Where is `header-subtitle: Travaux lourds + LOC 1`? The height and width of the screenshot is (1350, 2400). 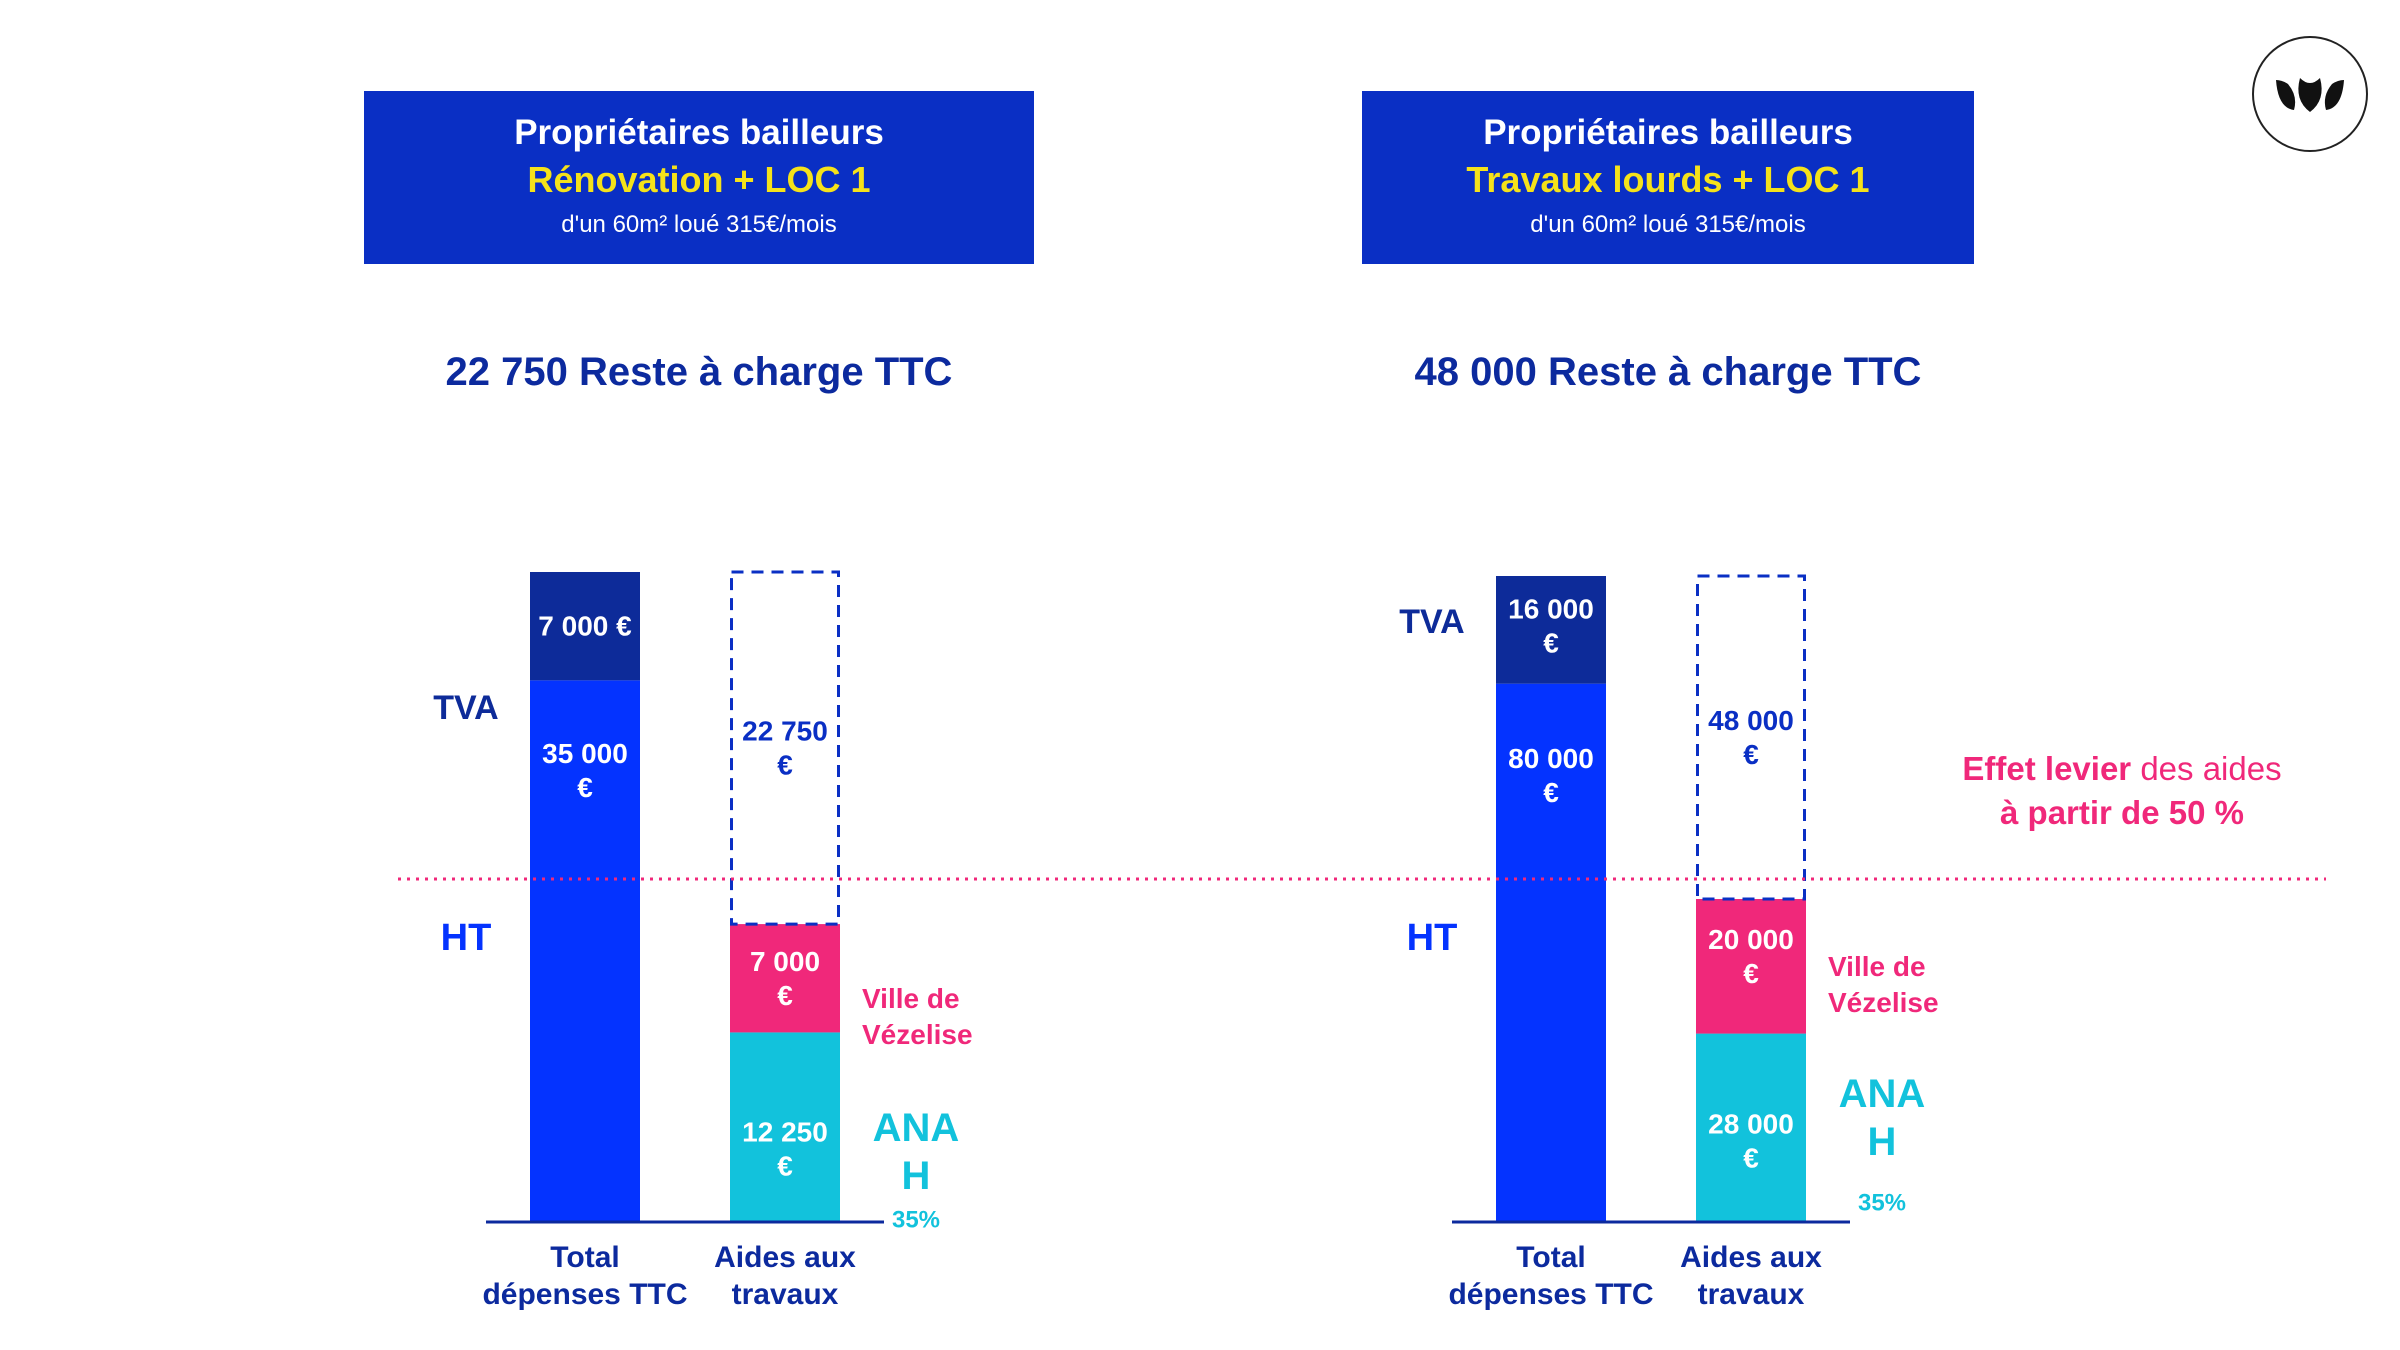 header-subtitle: Travaux lourds + LOC 1 is located at coordinates (1668, 179).